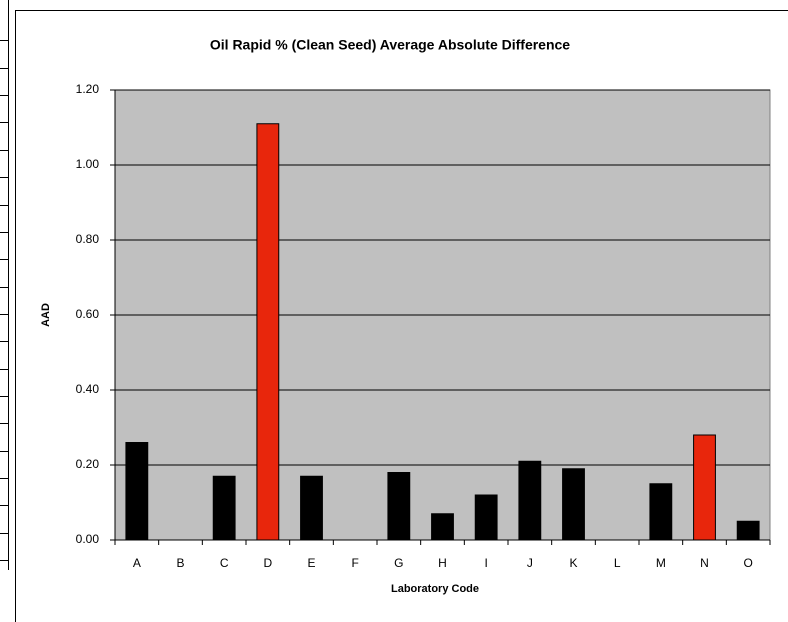  I want to click on x-tick-label: B, so click(180, 563).